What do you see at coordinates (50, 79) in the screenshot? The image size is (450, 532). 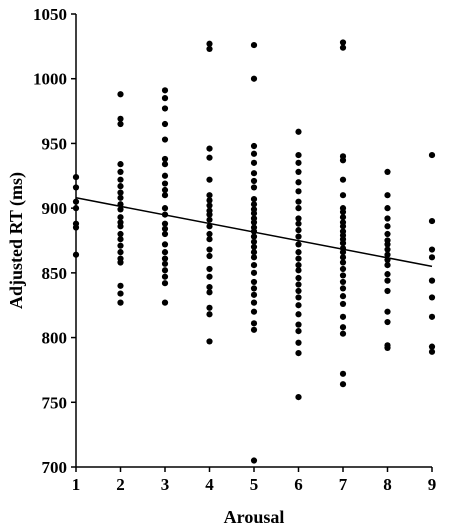 I see `y-tick-label: 1000` at bounding box center [50, 79].